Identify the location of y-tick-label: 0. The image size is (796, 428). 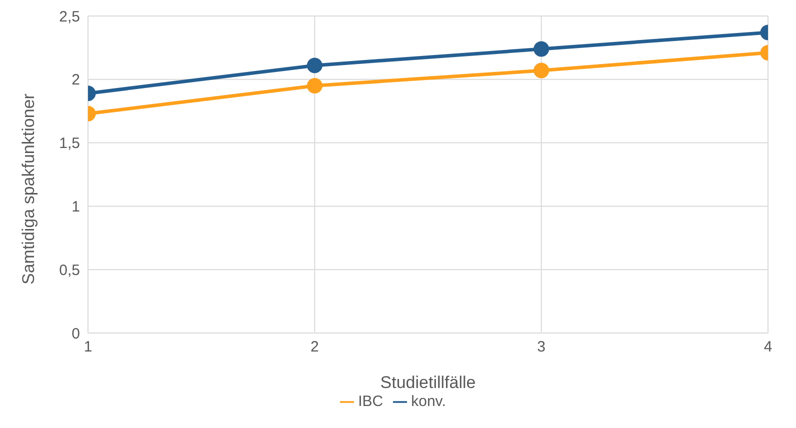
(76, 333).